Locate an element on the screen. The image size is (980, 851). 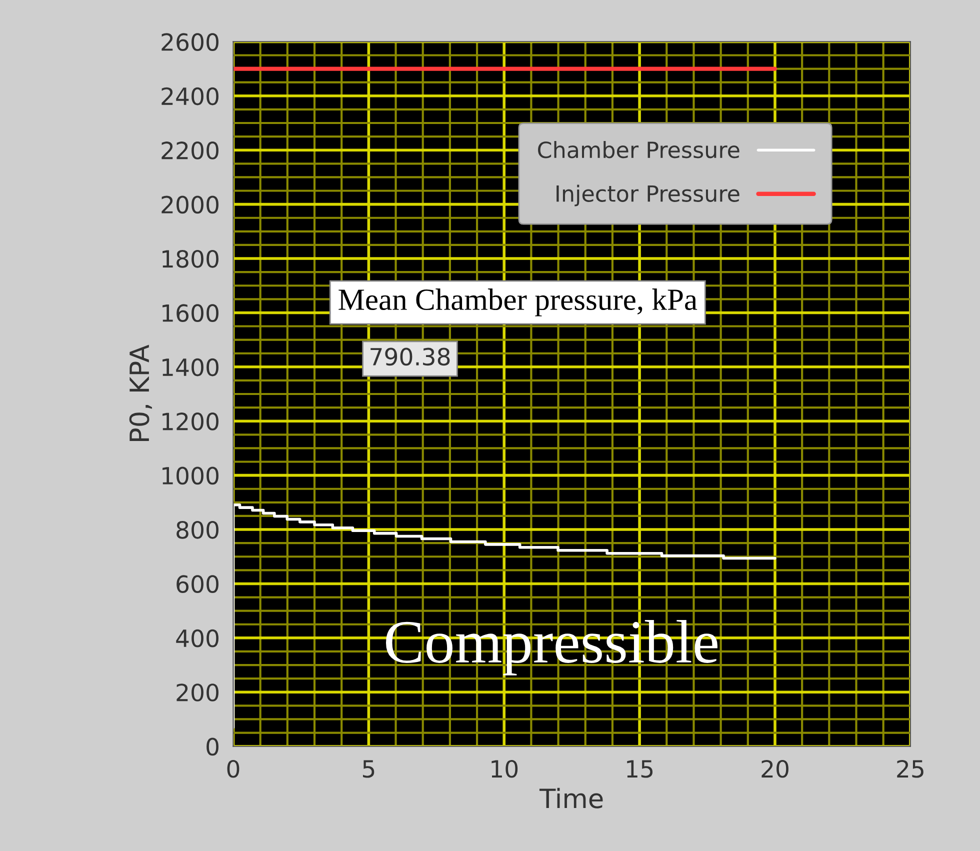
y-tick-label: 2400 is located at coordinates (190, 96).